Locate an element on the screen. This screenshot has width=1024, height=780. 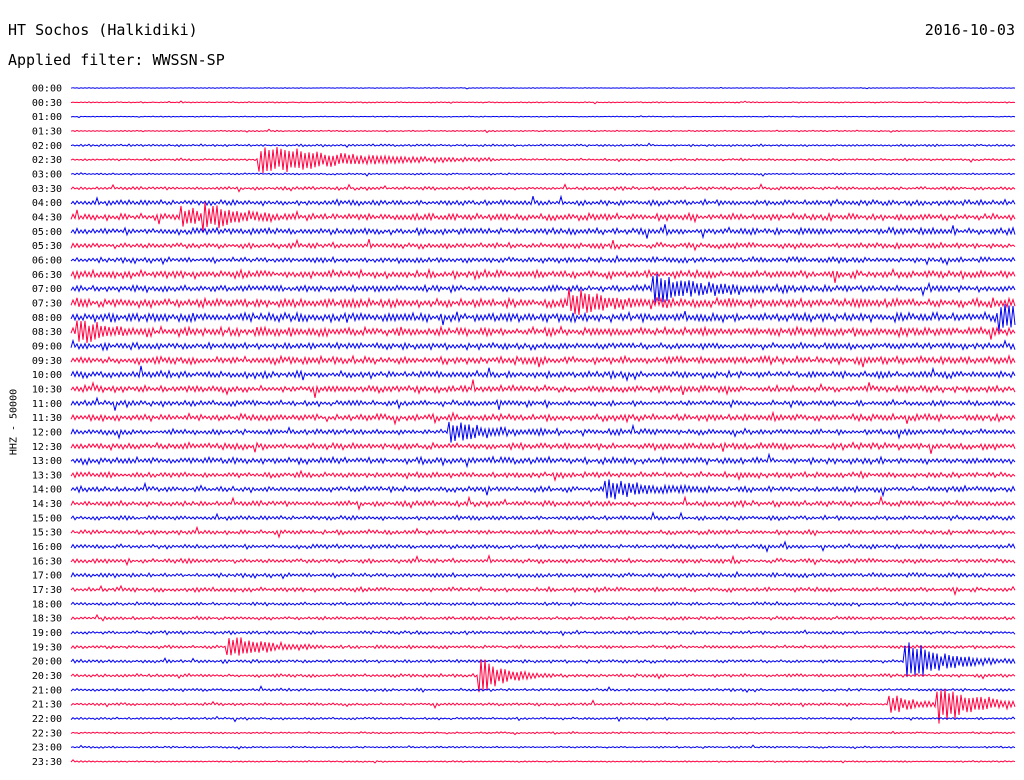
time-label: 10:30 is located at coordinates (47, 389).